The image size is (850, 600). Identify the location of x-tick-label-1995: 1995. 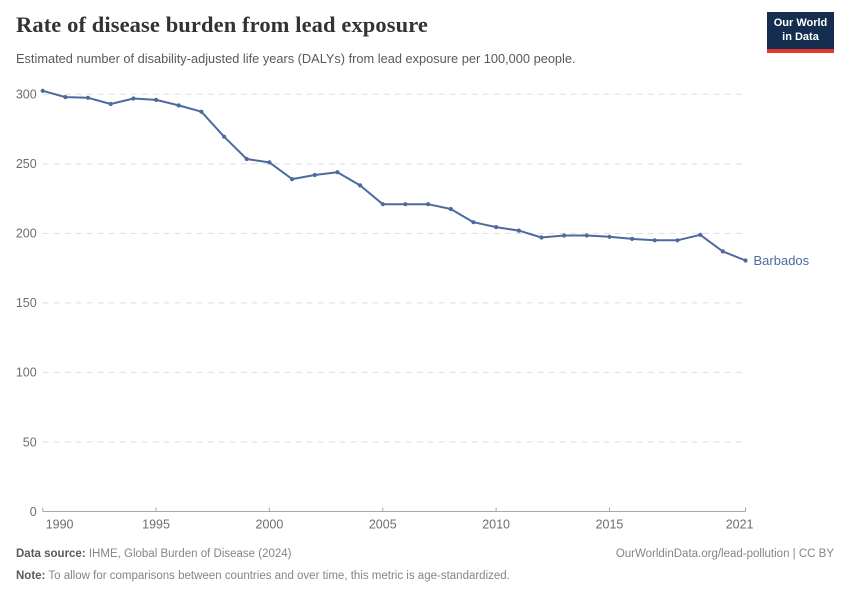
(156, 525).